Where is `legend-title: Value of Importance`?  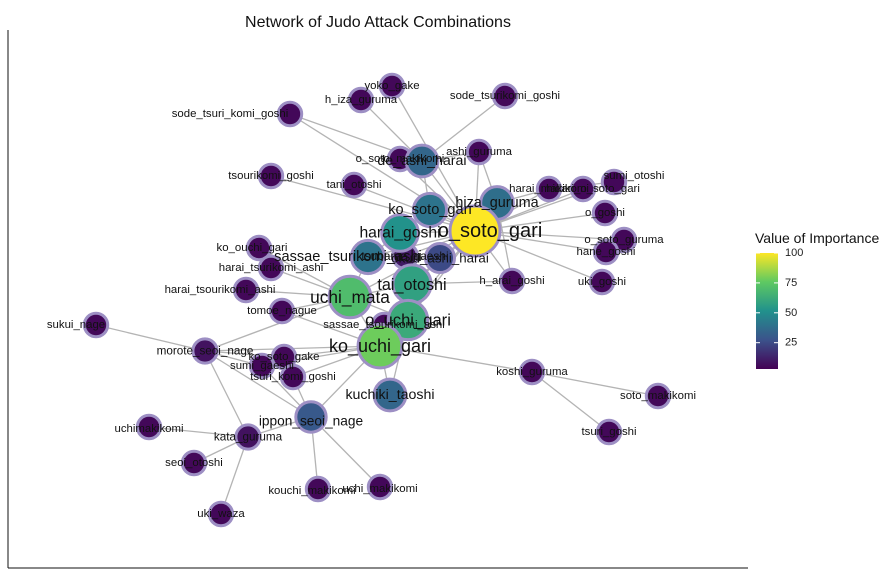 legend-title: Value of Importance is located at coordinates (817, 238).